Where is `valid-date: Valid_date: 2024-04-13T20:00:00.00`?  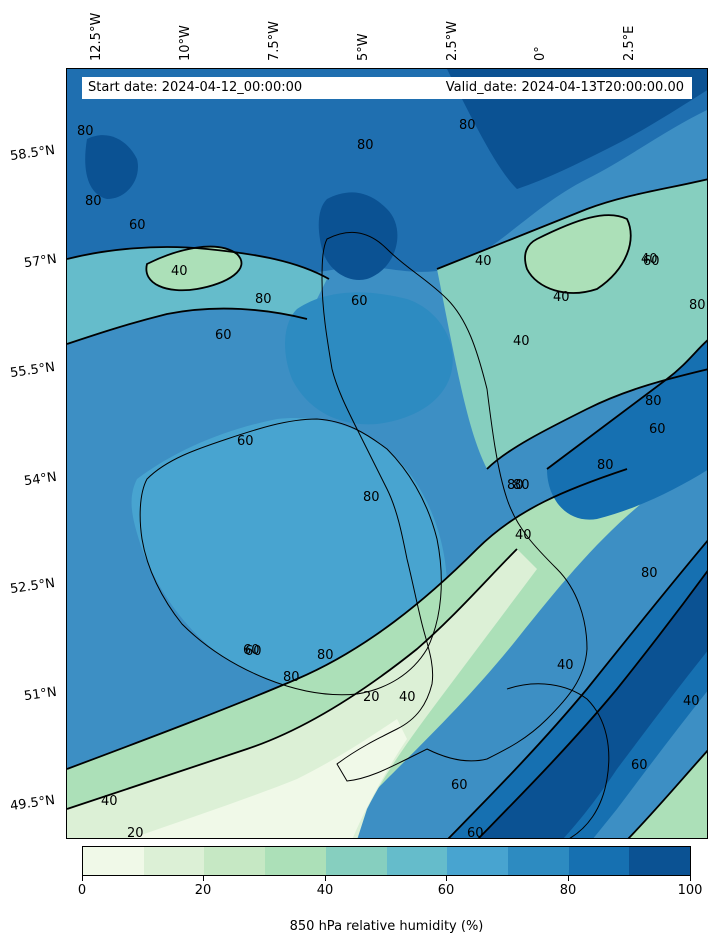
valid-date: Valid_date: 2024-04-13T20:00:00.00 is located at coordinates (564, 87).